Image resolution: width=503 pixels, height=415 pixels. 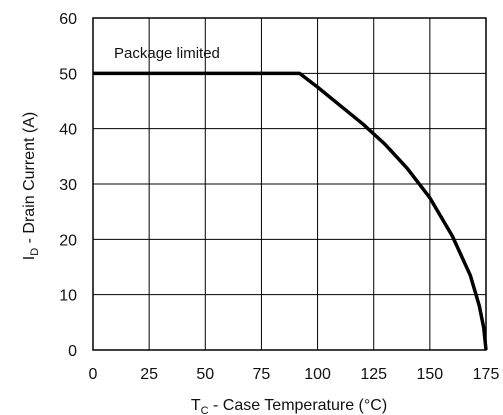 What do you see at coordinates (68, 185) in the screenshot?
I see `y-tick-label: 30` at bounding box center [68, 185].